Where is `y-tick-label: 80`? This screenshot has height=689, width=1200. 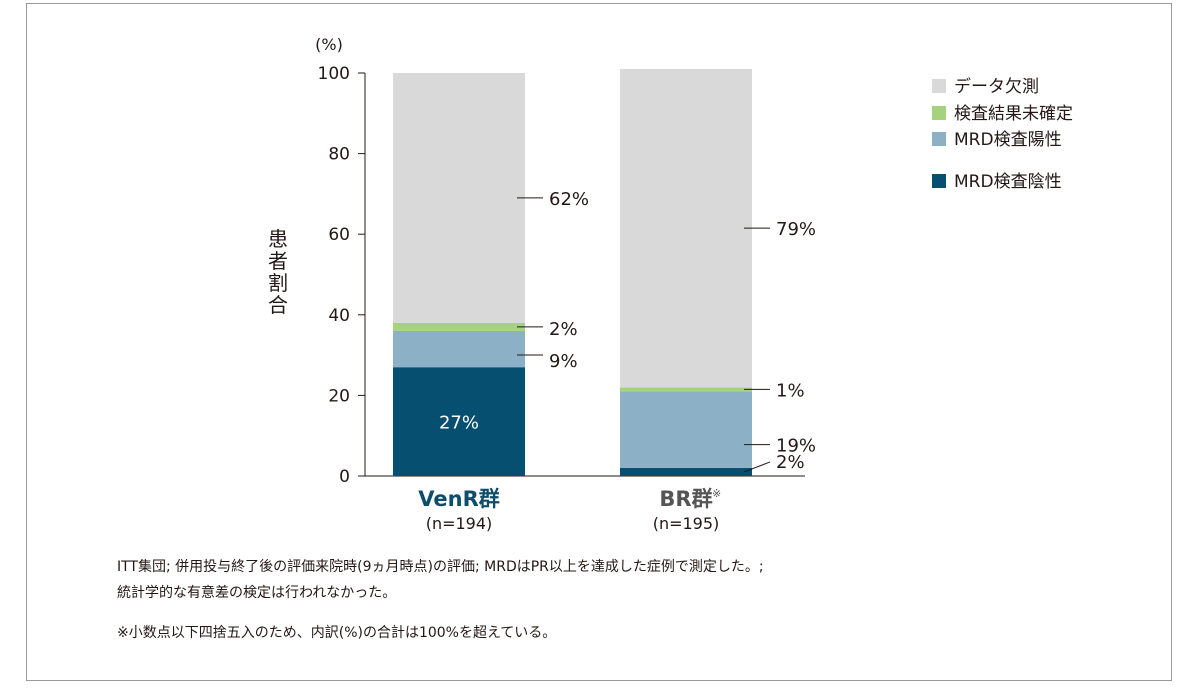 y-tick-label: 80 is located at coordinates (339, 155).